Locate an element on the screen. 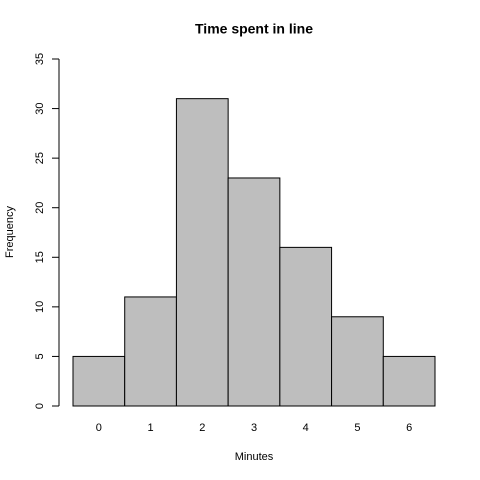  y-tick-label: 20 is located at coordinates (40, 208).